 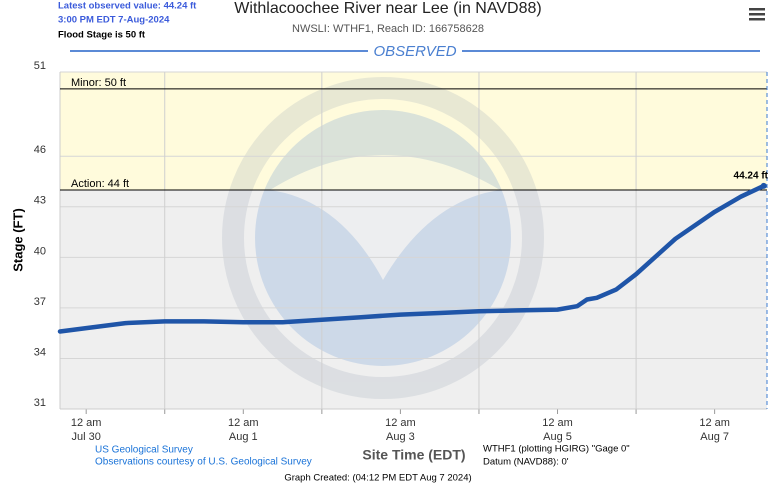 I want to click on x-tick-label: Aug 1, so click(x=243, y=437).